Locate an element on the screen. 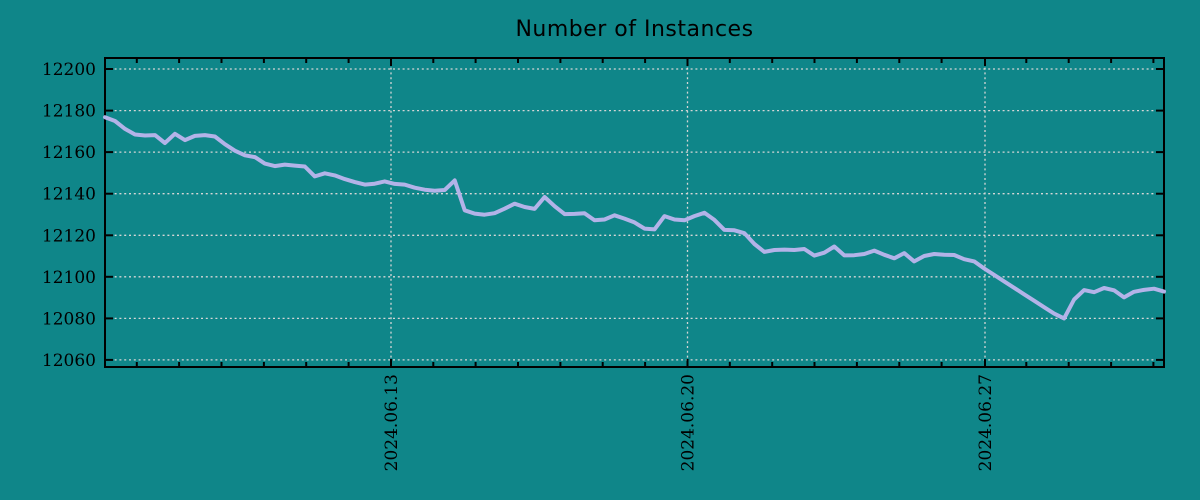 Image resolution: width=1200 pixels, height=500 pixels. x-tick-label: 2024.06.13 is located at coordinates (392, 422).